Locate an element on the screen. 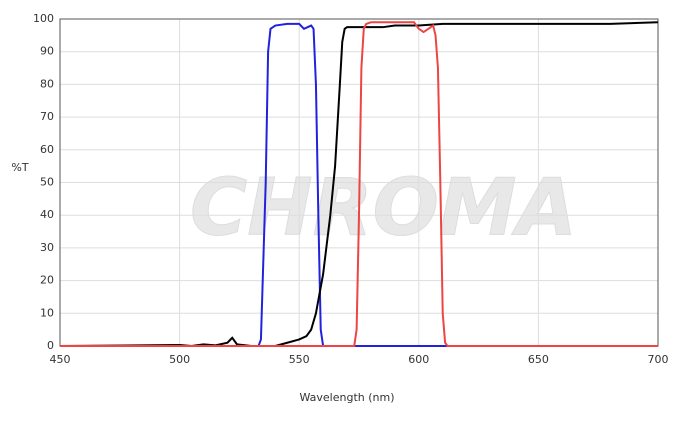 The height and width of the screenshot is (431, 695). x-tick-label: 500 is located at coordinates (179, 359).